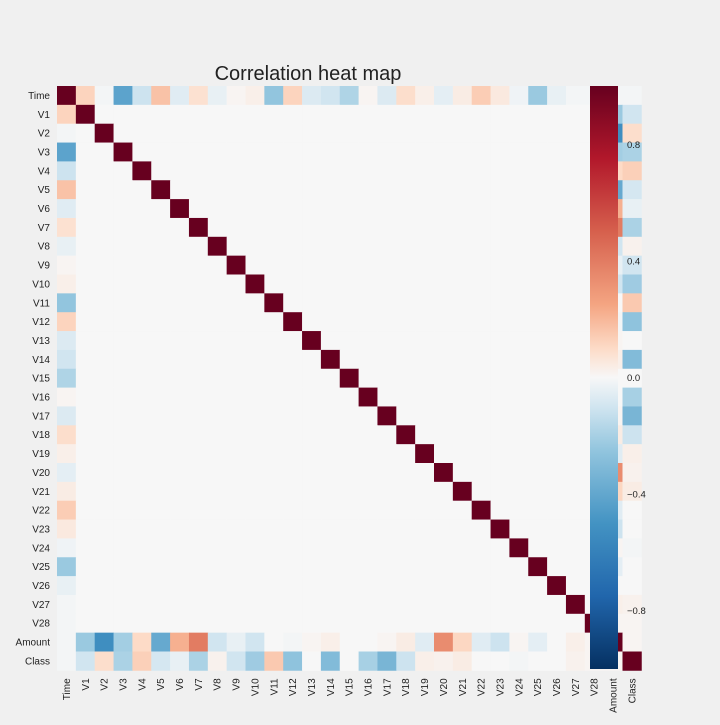 Image resolution: width=720 pixels, height=725 pixels. Describe the element at coordinates (557, 378) in the screenshot. I see `heatmap-cell-V15-V26` at that location.